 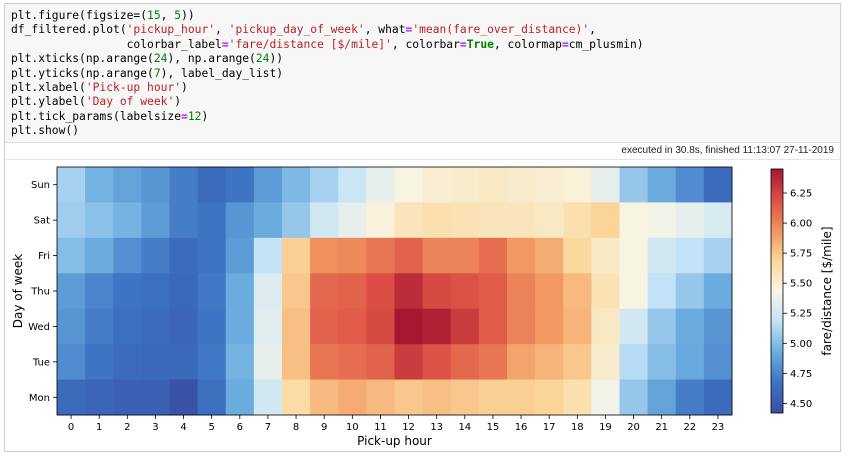 I want to click on colorbar-tick-label: 4.75, so click(x=801, y=374).